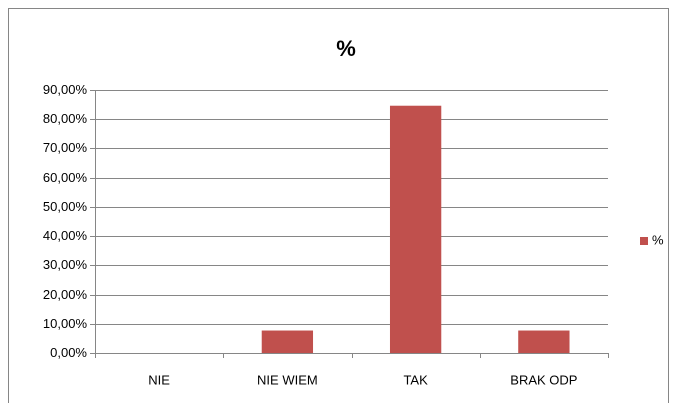  I want to click on y-tick-label: 70,00%, so click(65, 147).